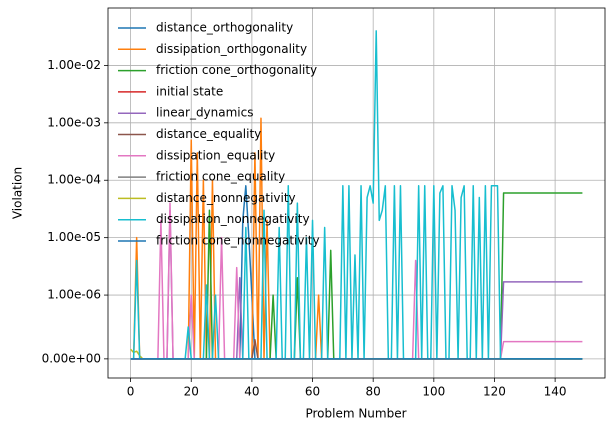  What do you see at coordinates (74, 180) in the screenshot?
I see `y-tick-label: 1.00e-04` at bounding box center [74, 180].